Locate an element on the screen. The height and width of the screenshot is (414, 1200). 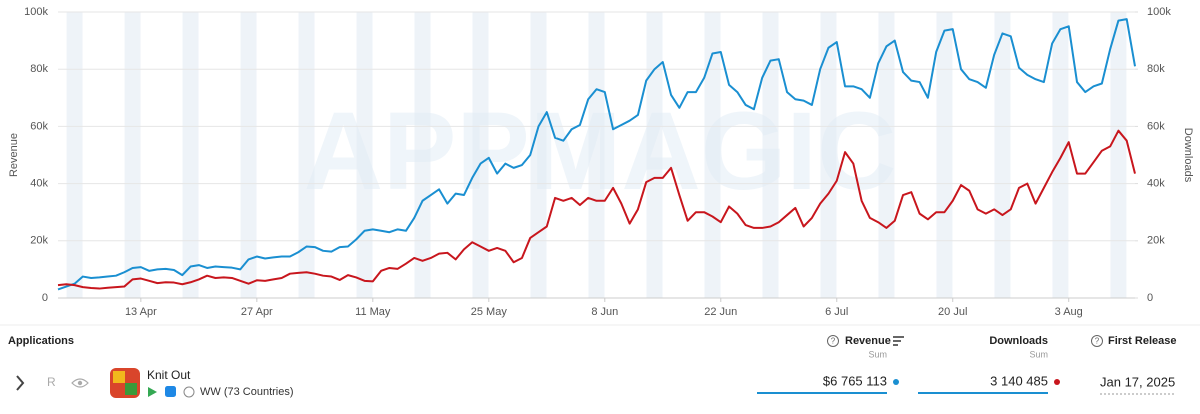
expand-chevron is located at coordinates (20, 383).